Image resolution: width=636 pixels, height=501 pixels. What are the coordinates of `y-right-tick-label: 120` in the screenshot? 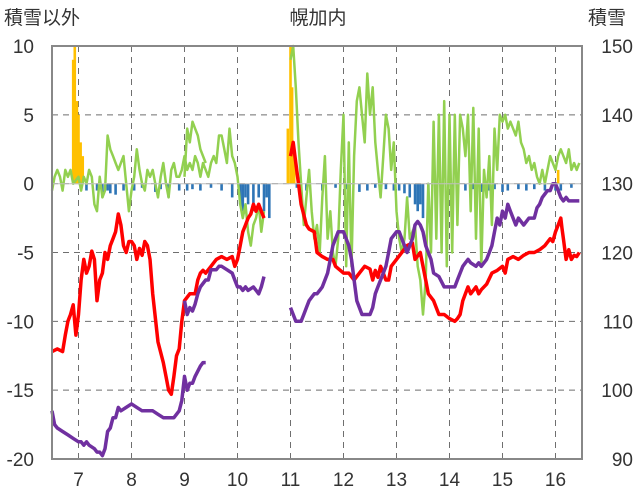 It's located at (617, 254).